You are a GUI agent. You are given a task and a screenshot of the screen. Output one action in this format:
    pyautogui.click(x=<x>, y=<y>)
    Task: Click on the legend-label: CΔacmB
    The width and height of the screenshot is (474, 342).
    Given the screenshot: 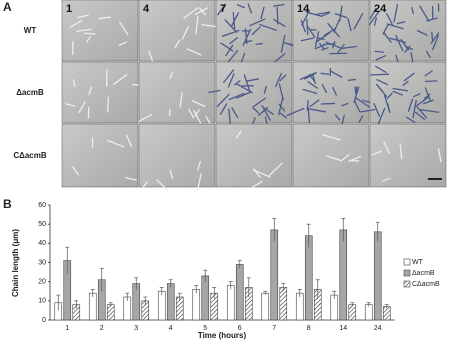 What is the action you would take?
    pyautogui.click(x=426, y=284)
    